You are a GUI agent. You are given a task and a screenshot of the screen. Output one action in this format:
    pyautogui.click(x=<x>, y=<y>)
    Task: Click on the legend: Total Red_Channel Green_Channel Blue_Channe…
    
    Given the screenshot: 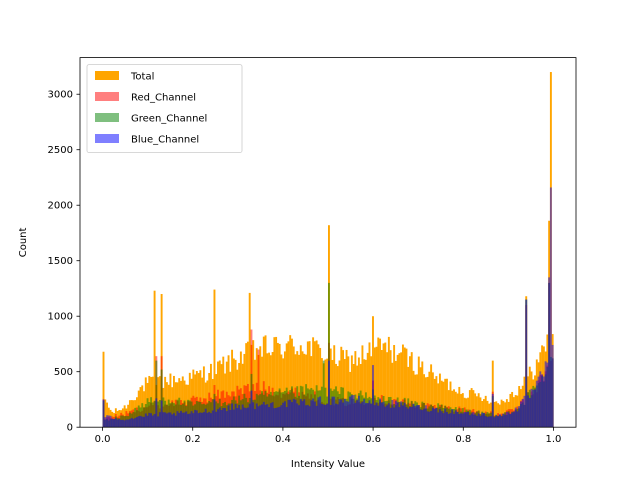 What is the action you would take?
    pyautogui.click(x=164, y=108)
    